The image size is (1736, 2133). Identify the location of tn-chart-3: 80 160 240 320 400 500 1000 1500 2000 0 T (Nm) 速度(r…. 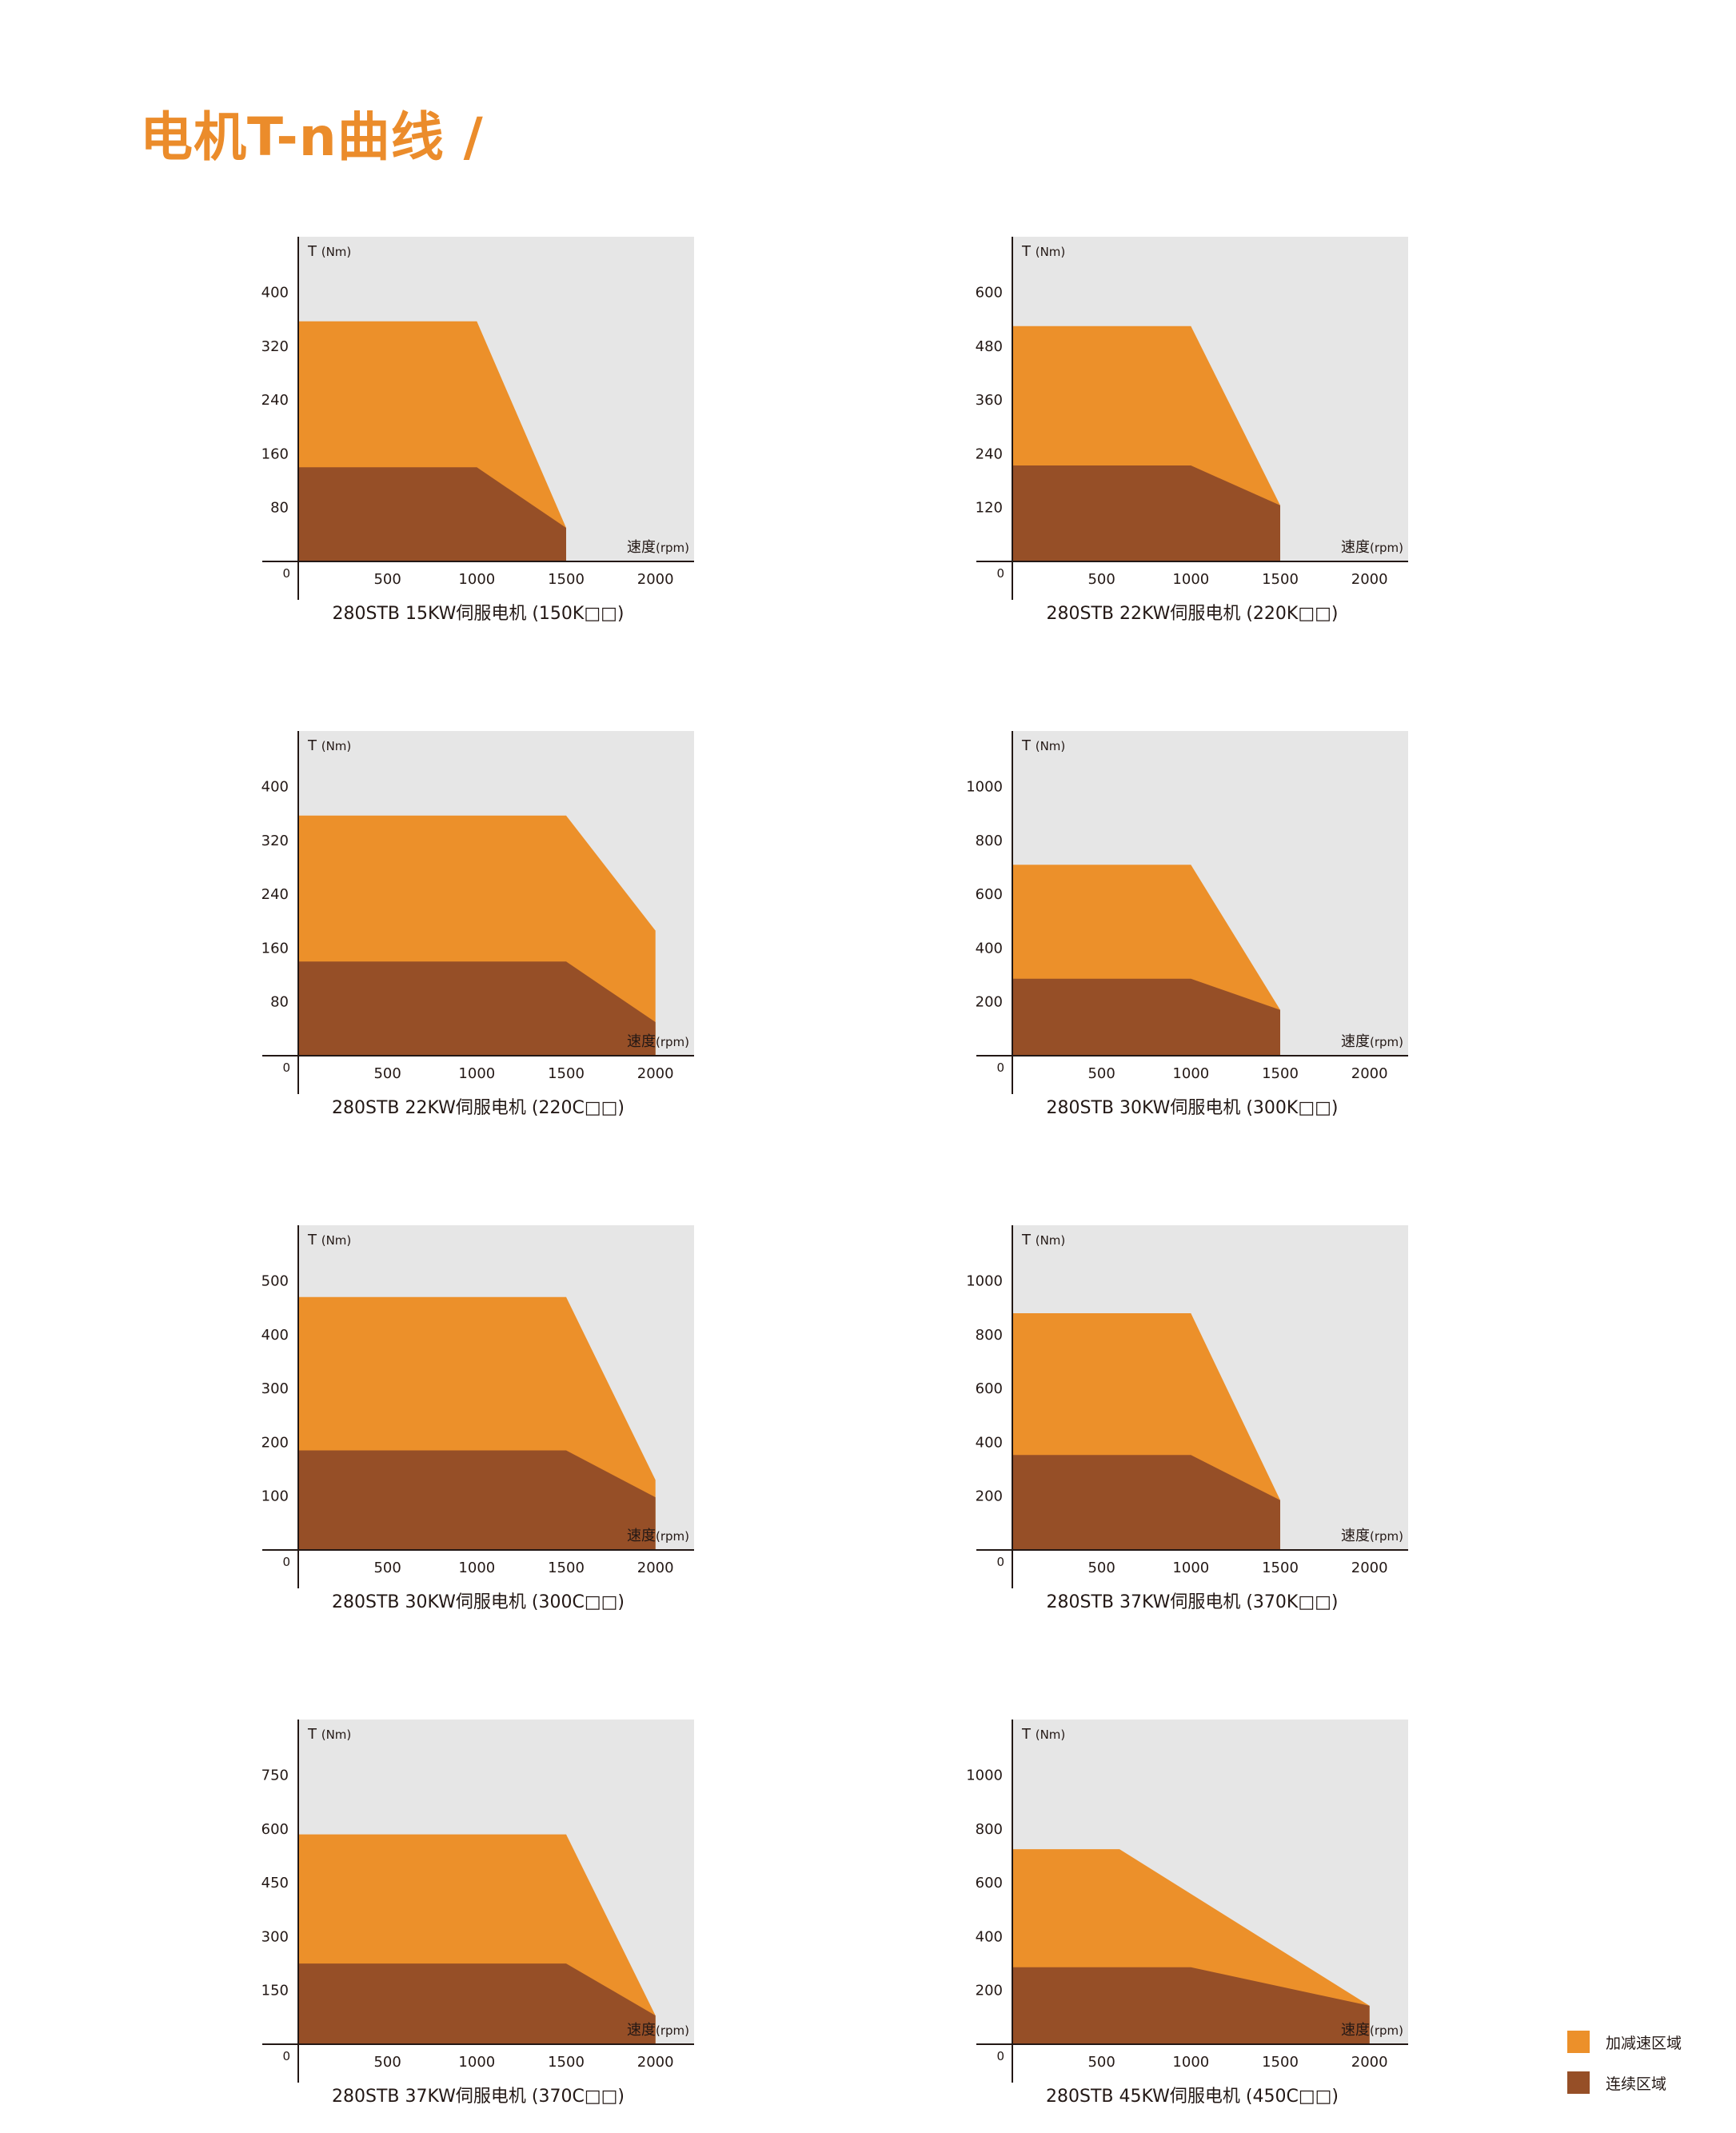
(477, 924).